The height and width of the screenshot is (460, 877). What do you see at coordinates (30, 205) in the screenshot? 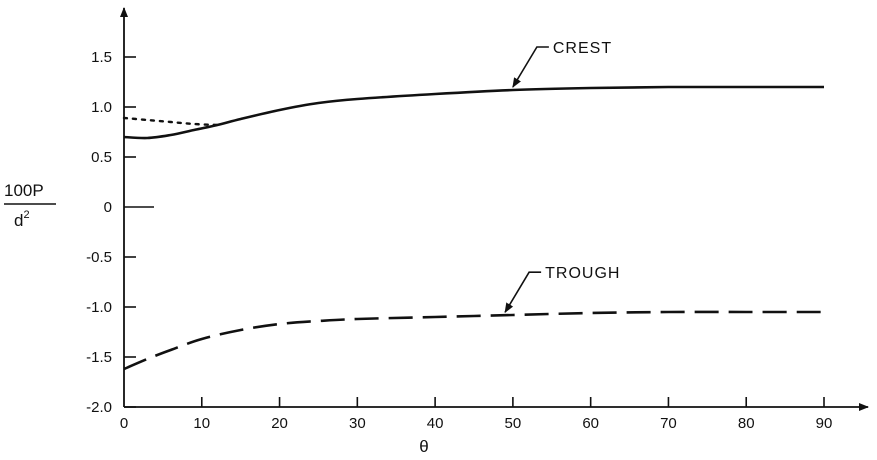
I see `y-axis-label: 100P d2` at bounding box center [30, 205].